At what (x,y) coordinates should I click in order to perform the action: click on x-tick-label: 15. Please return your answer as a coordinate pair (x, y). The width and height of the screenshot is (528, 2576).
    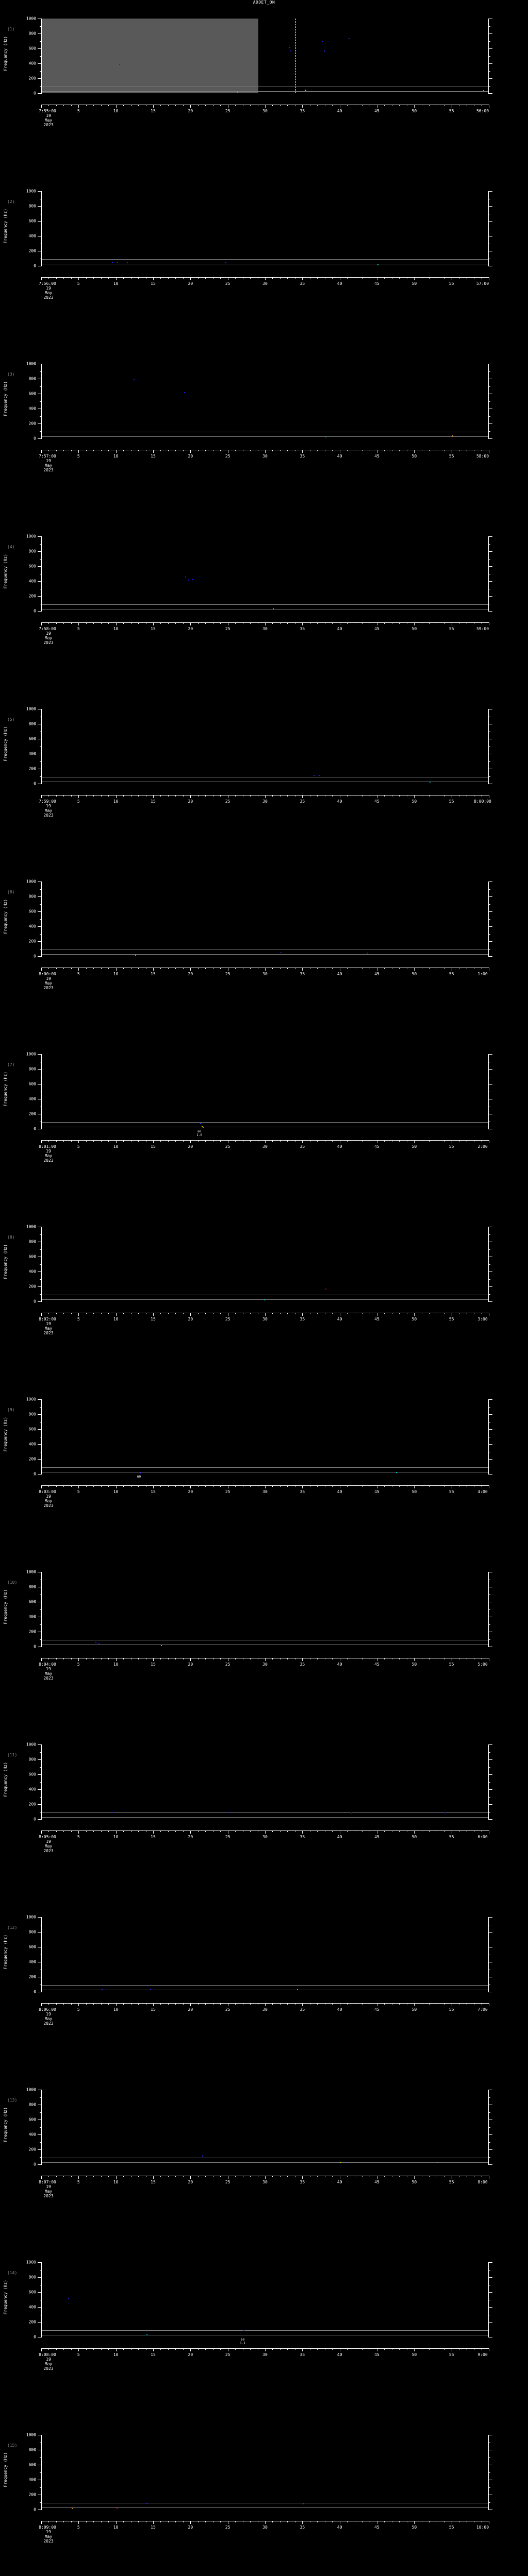
    Looking at the image, I should click on (153, 1837).